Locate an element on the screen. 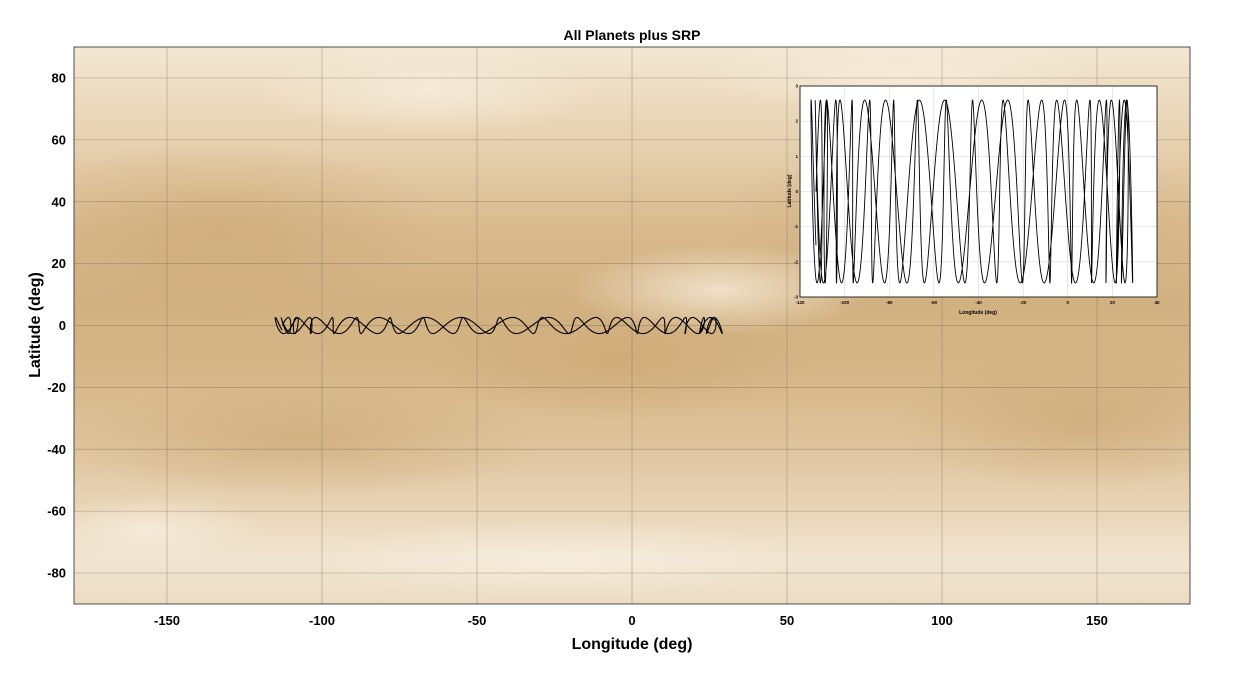 This screenshot has height=675, width=1235. x-tick-label: 100 is located at coordinates (942, 620).